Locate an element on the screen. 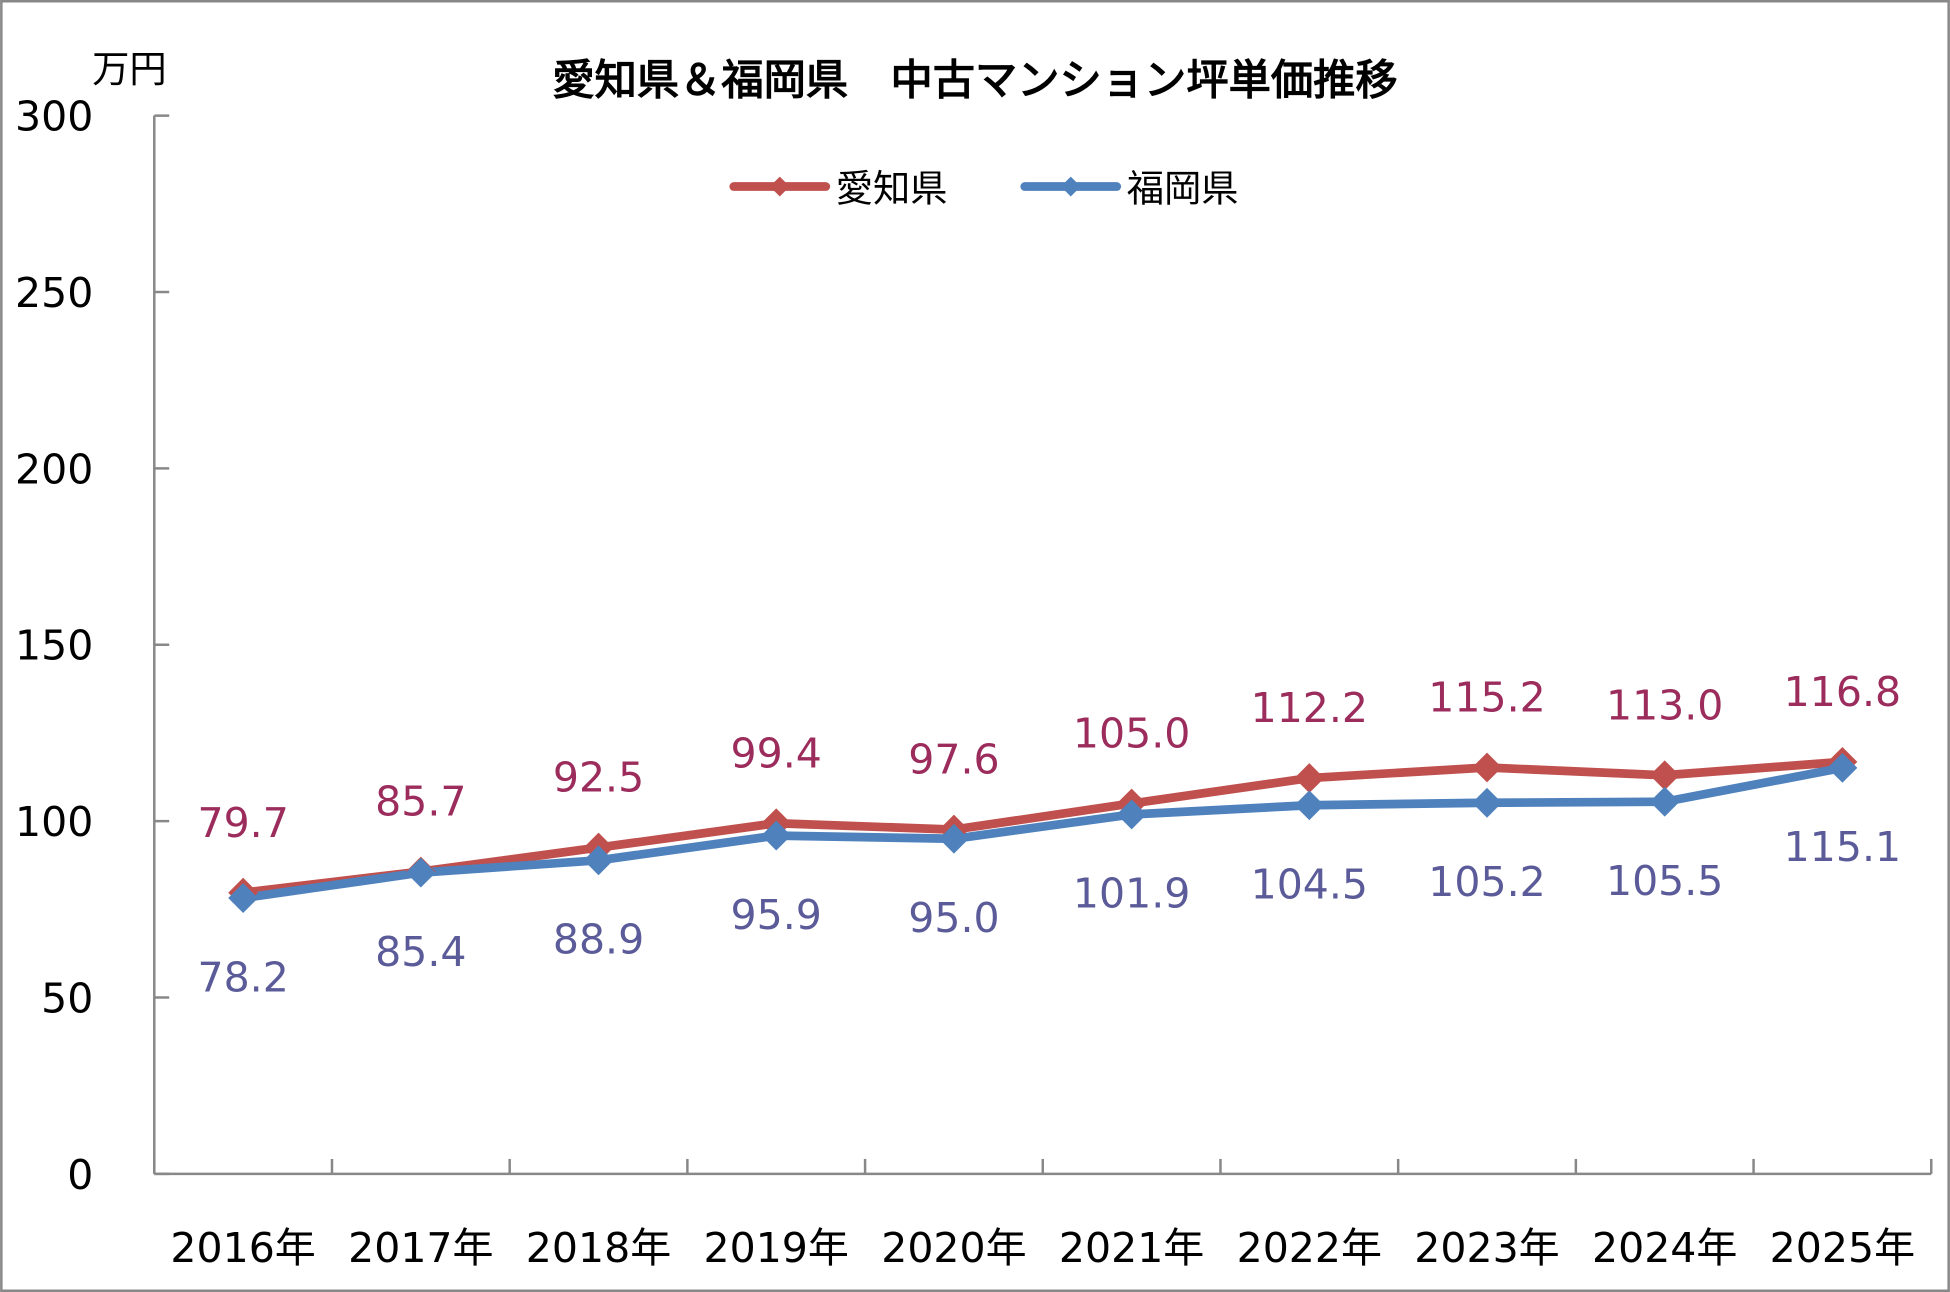 Image resolution: width=1950 pixels, height=1292 pixels. y-tick-label: 200 is located at coordinates (54, 469).